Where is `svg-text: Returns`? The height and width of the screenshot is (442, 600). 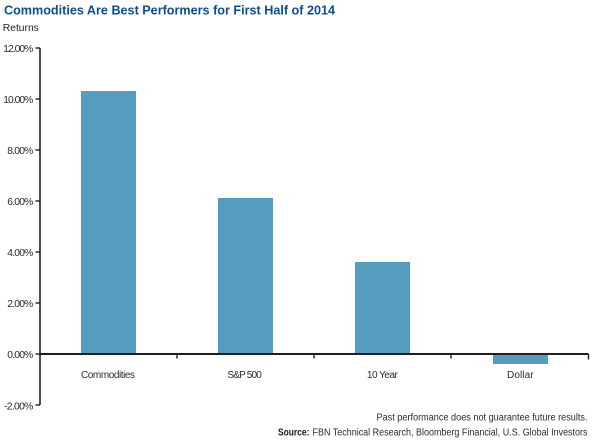
svg-text: Returns is located at coordinates (21, 28).